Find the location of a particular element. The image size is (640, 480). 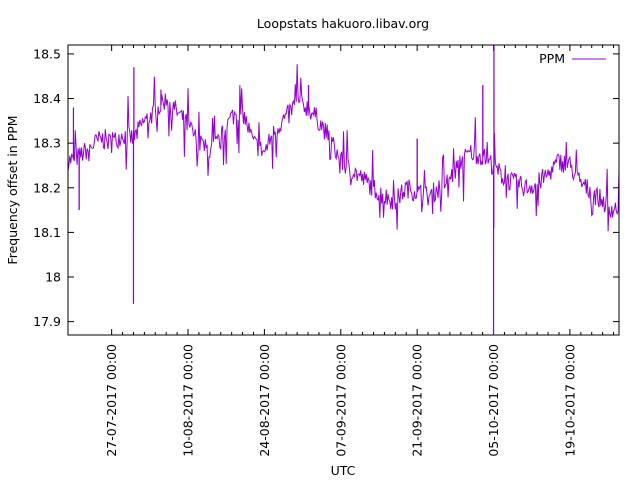

y-tick-label: 18.3 is located at coordinates (47, 143).